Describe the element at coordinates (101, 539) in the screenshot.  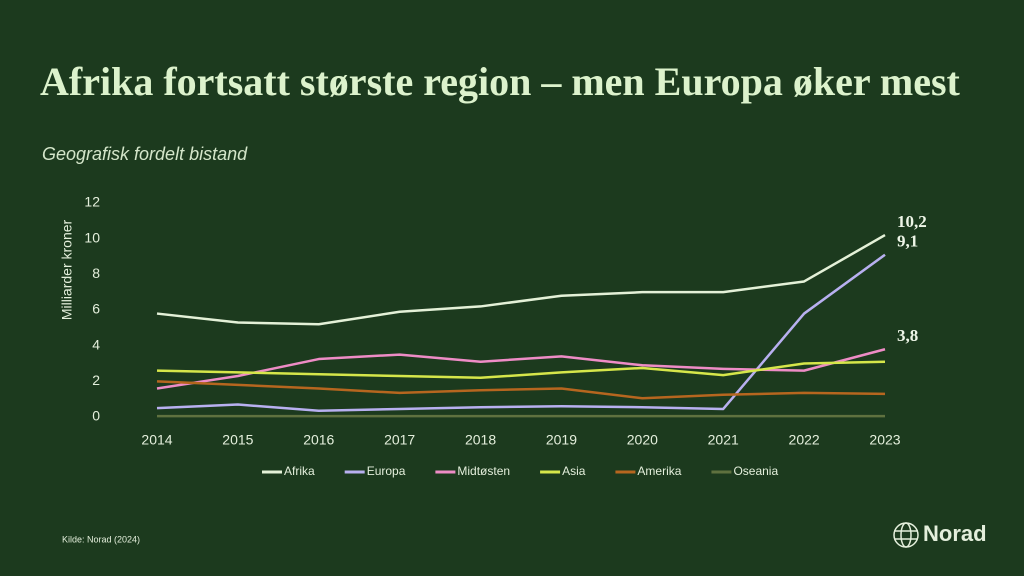
I see `source: Kilde: Norad (2024)` at that location.